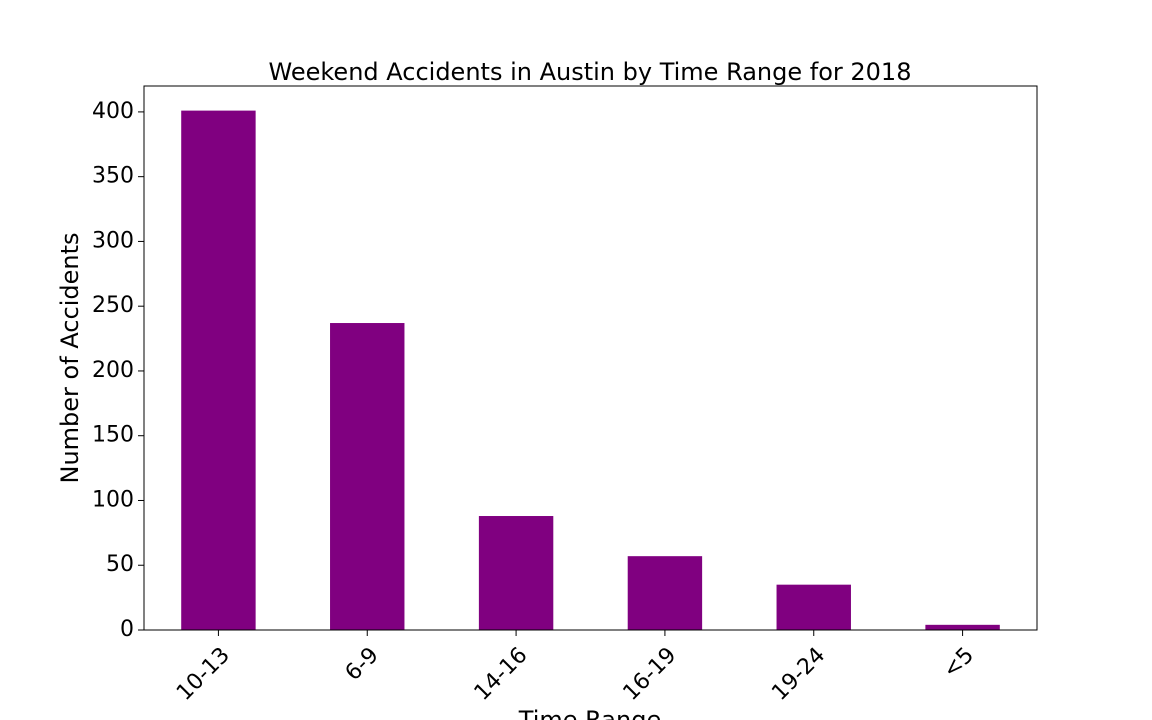 This screenshot has height=720, width=1152. I want to click on y-axis: 0 50 100 150 200 250 300 350 400, so click(118, 370).